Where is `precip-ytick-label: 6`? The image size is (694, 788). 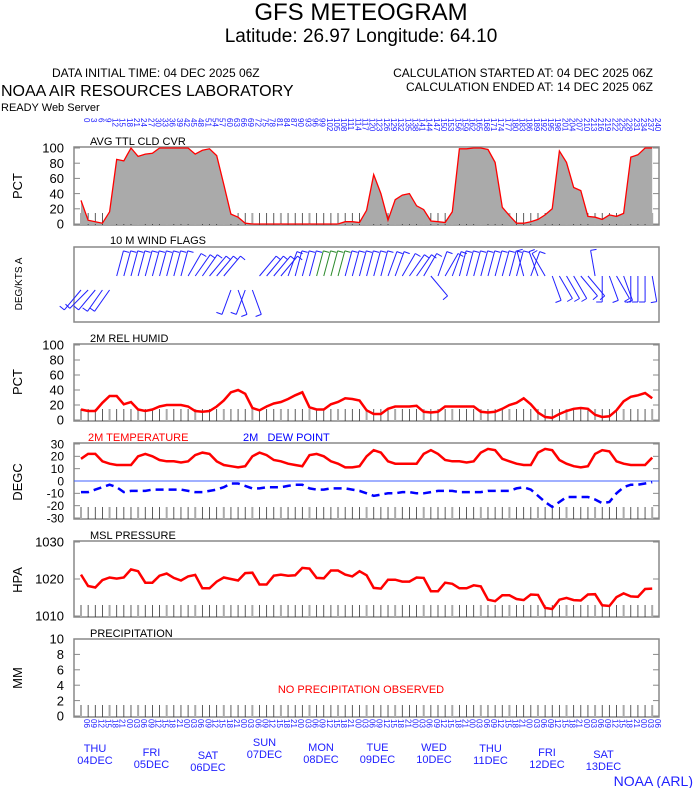 precip-ytick-label: 6 is located at coordinates (60, 670).